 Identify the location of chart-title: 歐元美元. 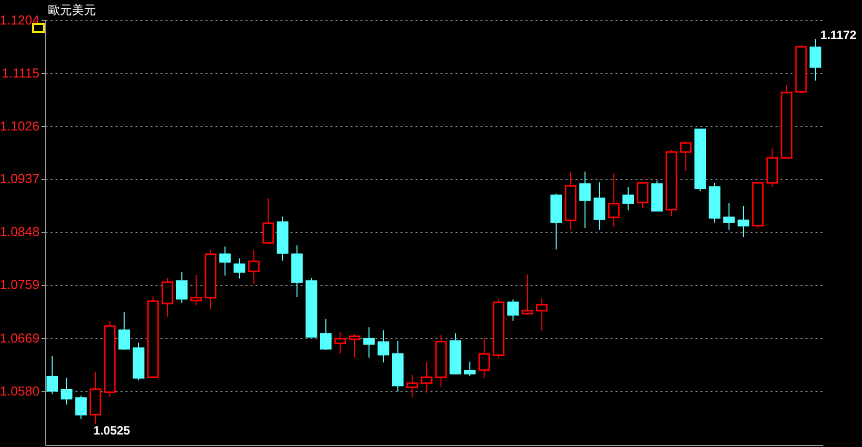
(72, 10).